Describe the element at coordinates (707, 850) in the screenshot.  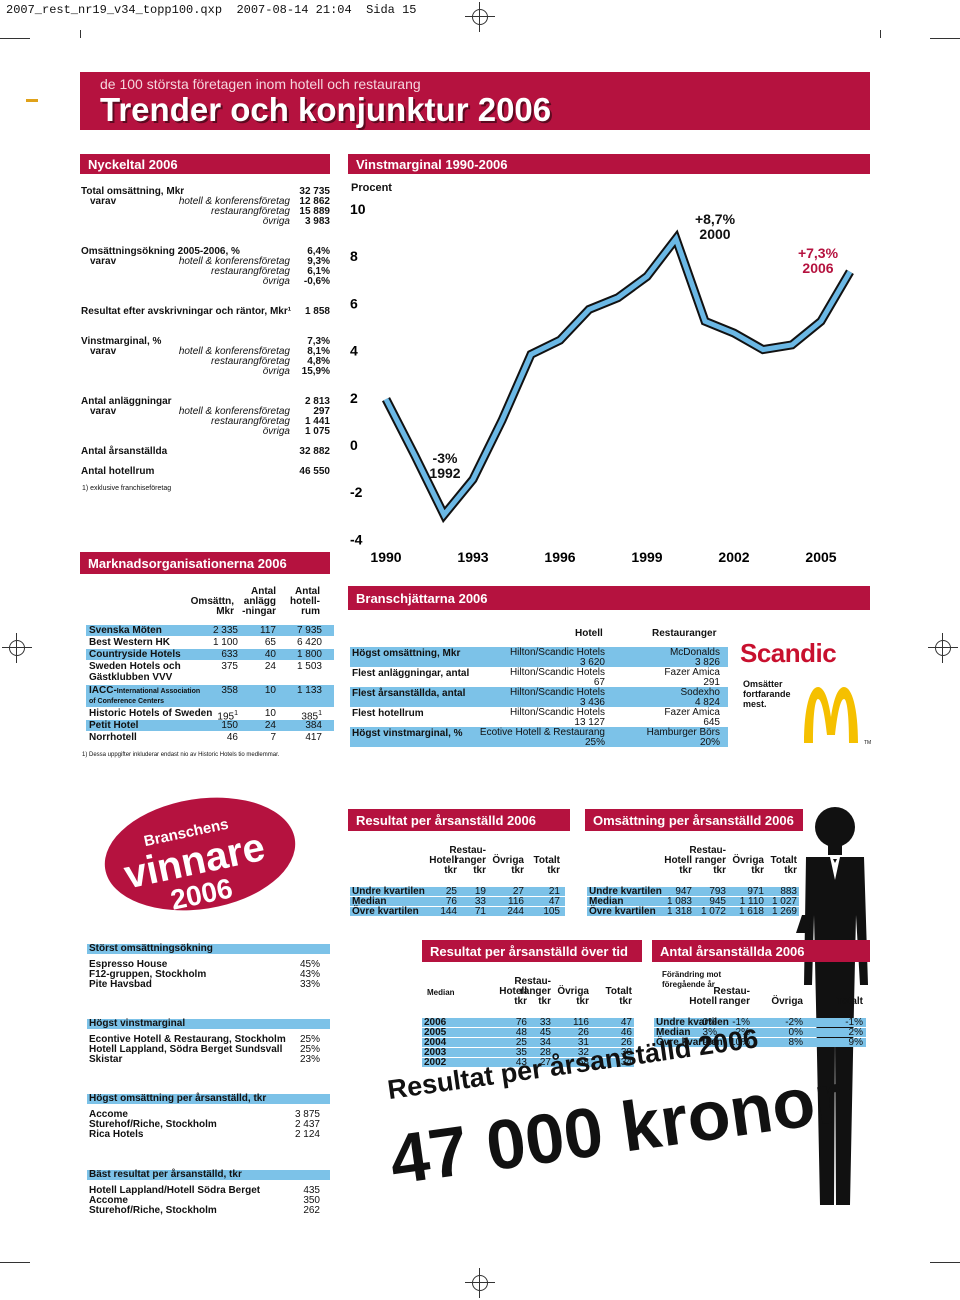
I see `oms-anst-column-header: Restau-` at that location.